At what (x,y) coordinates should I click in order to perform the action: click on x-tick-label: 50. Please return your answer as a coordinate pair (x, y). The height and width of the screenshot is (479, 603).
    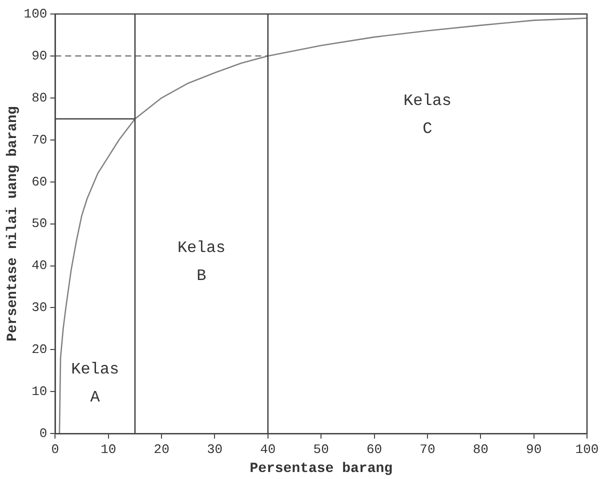
    Looking at the image, I should click on (321, 449).